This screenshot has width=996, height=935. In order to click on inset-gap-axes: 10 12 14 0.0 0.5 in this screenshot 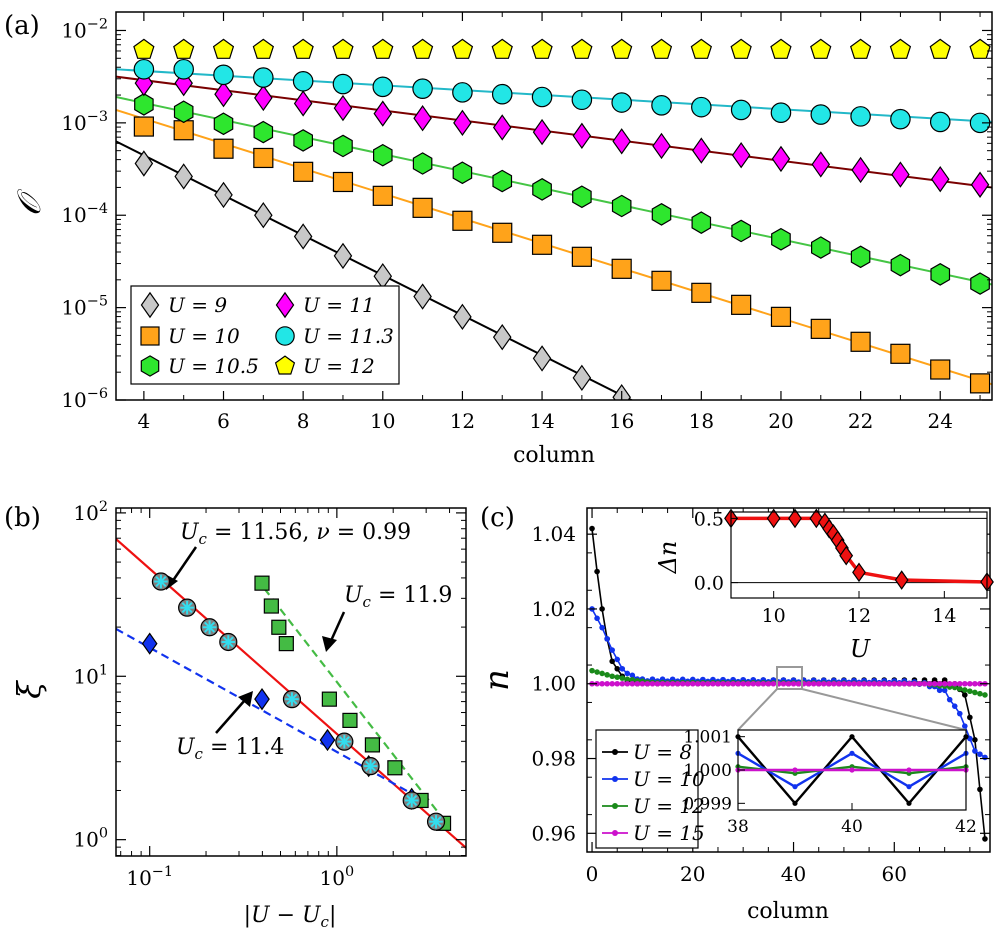, I will do `click(825, 567)`.